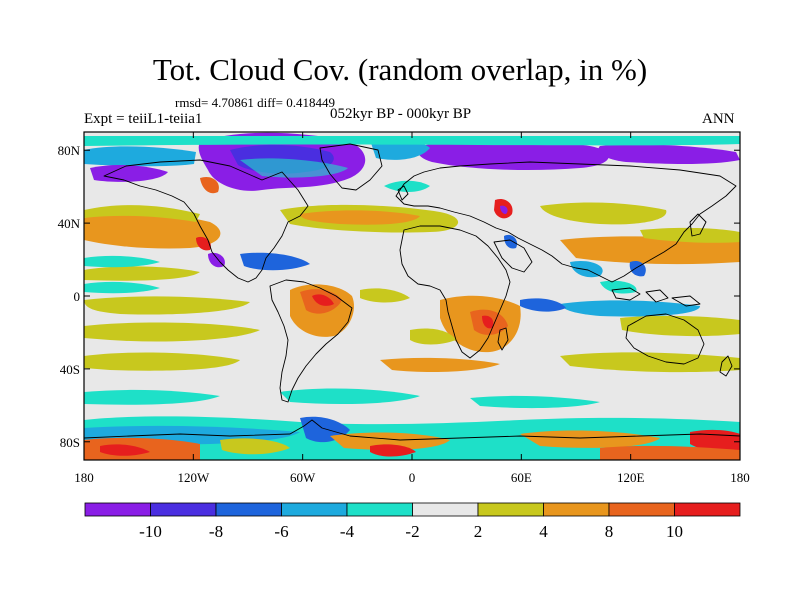 The height and width of the screenshot is (600, 800). Describe the element at coordinates (412, 430) in the screenshot. I see `antarctica-coastline` at that location.